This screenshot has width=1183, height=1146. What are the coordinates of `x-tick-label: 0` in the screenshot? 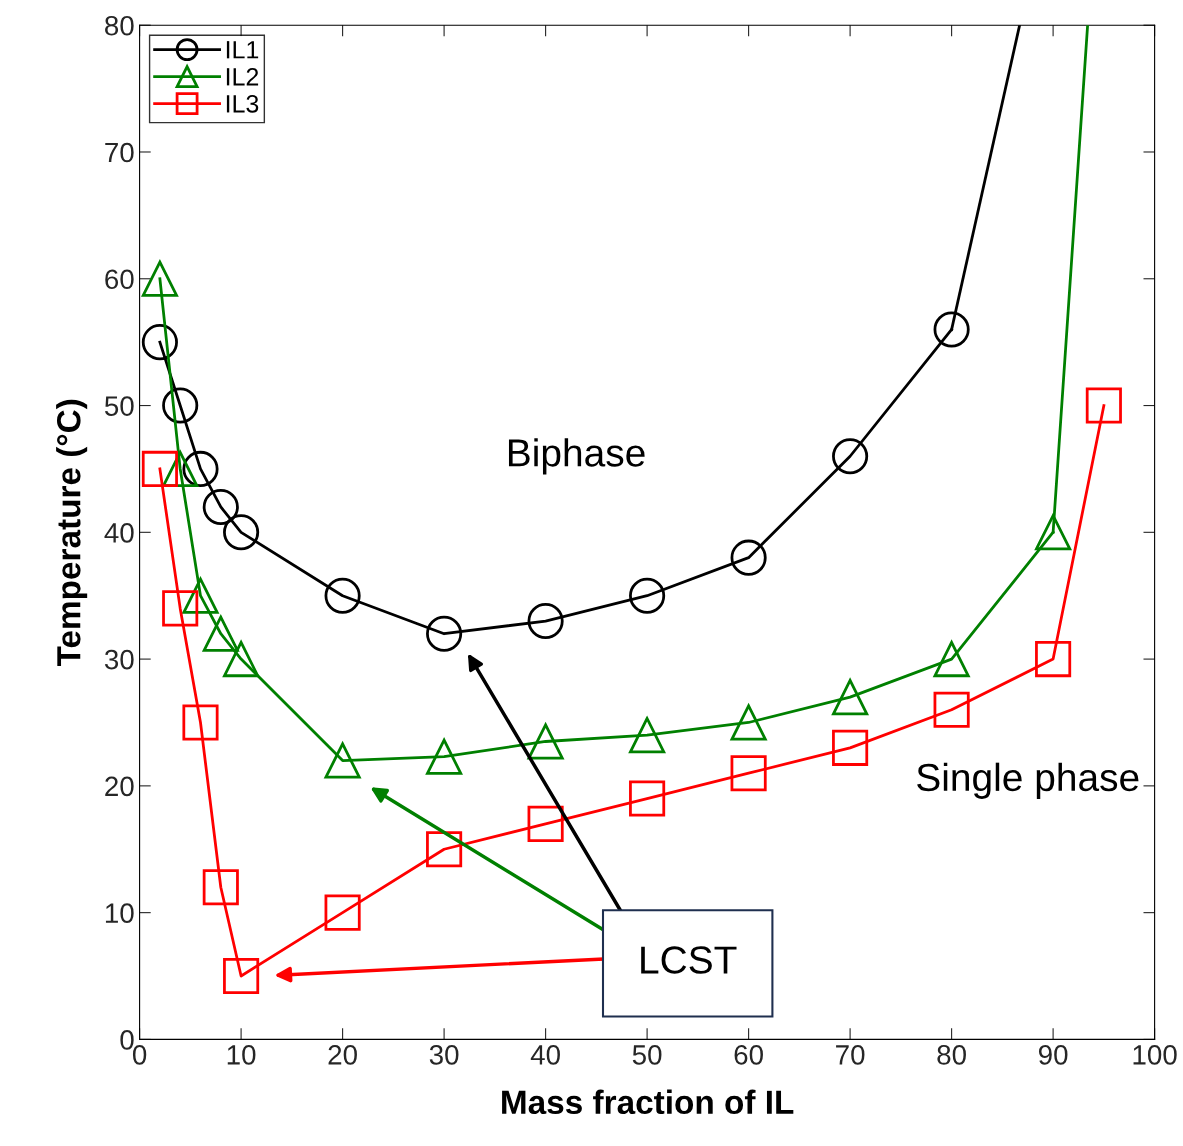 It's located at (139, 1055).